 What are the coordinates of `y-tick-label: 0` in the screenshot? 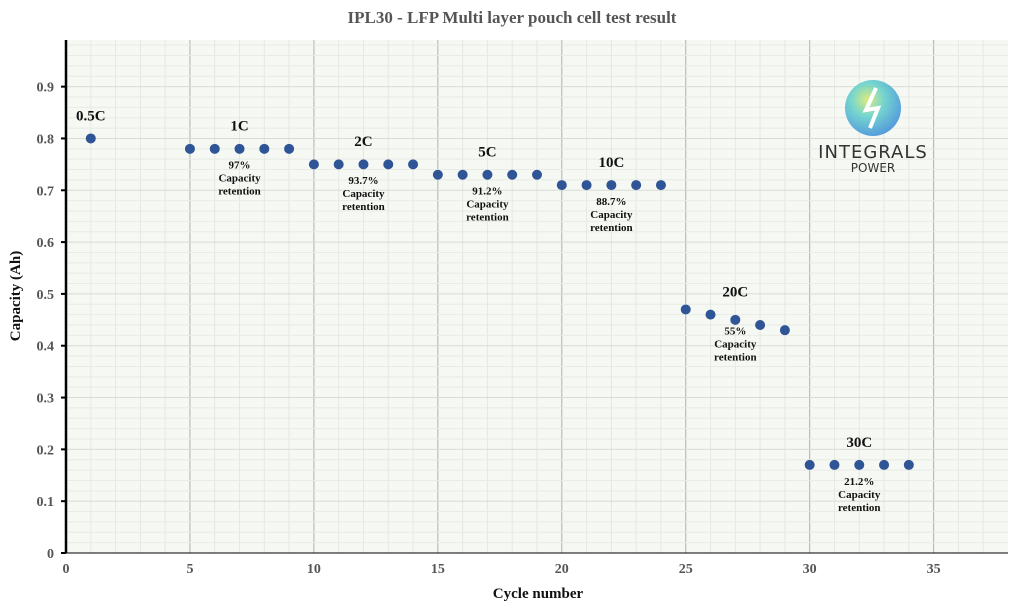 It's located at (50, 554).